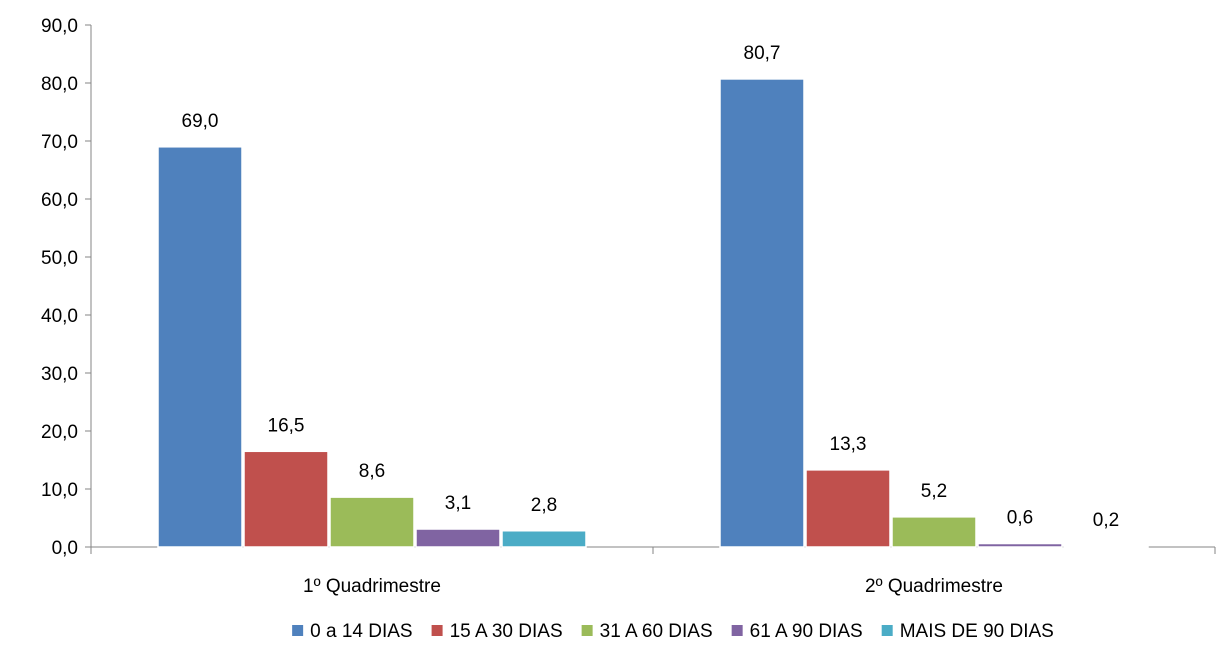 This screenshot has width=1227, height=647. I want to click on legend-label: 61 A 90 DIAS, so click(806, 631).